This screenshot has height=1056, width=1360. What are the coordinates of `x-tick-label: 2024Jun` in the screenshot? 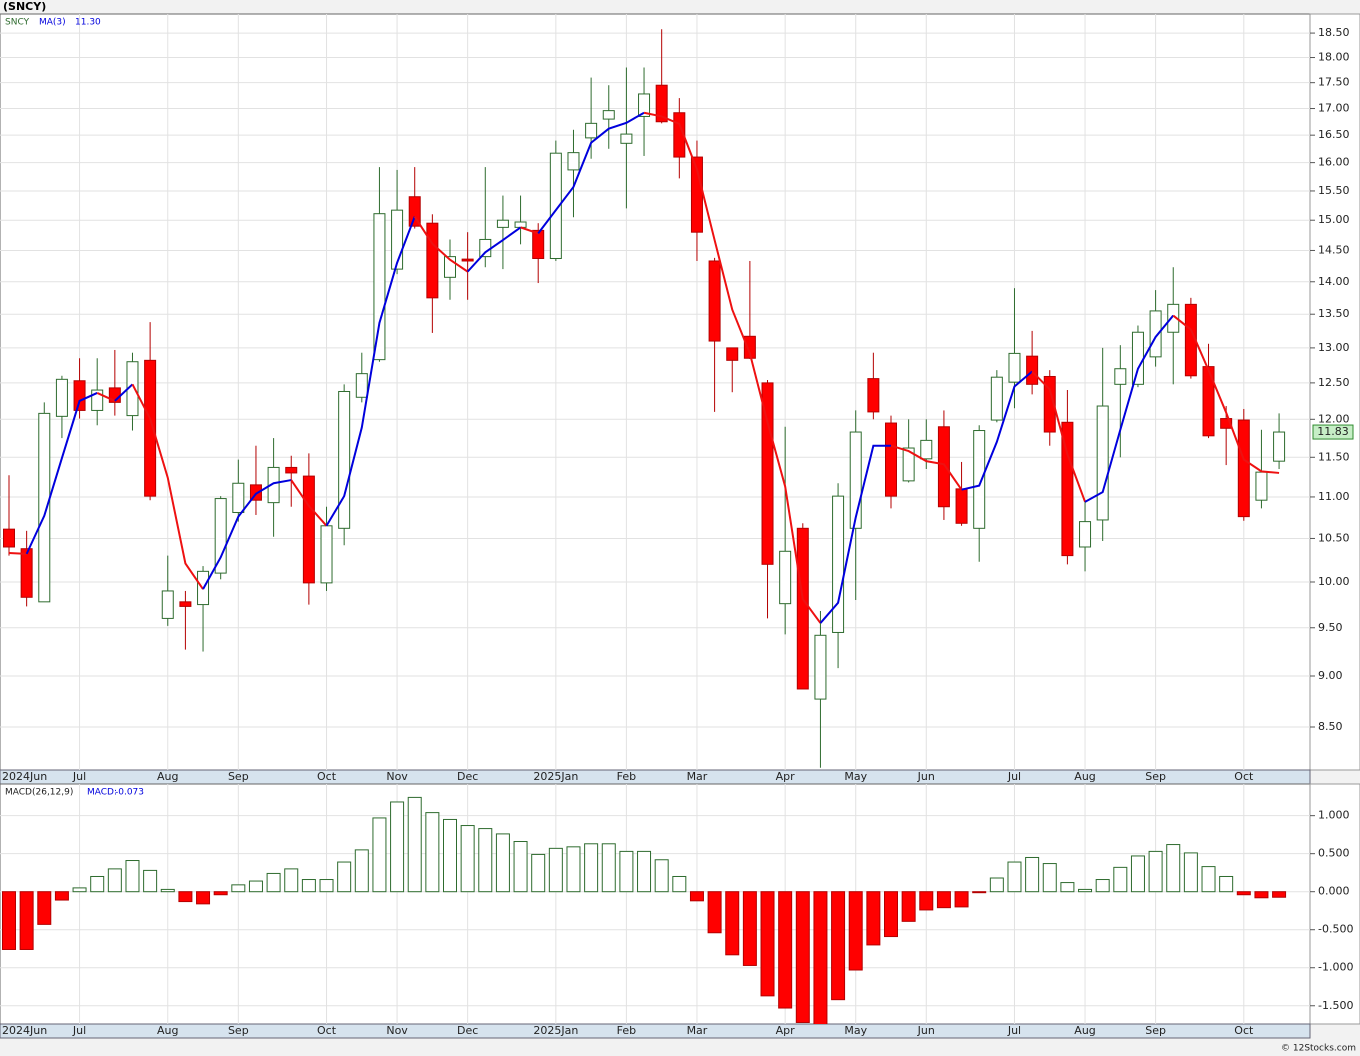 It's located at (24, 1030).